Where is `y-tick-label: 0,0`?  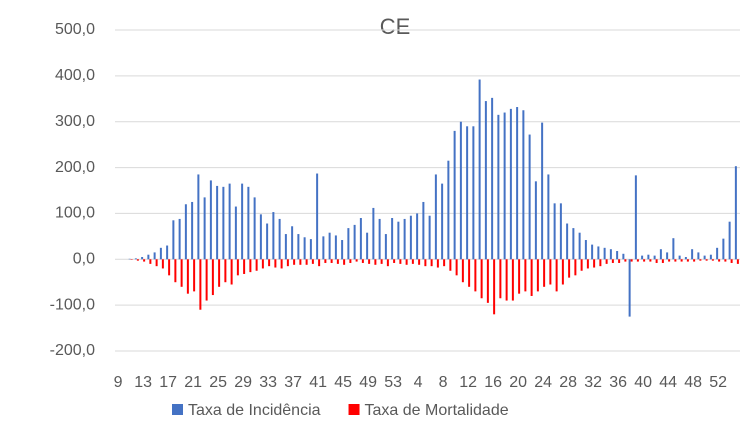 y-tick-label: 0,0 is located at coordinates (84, 259).